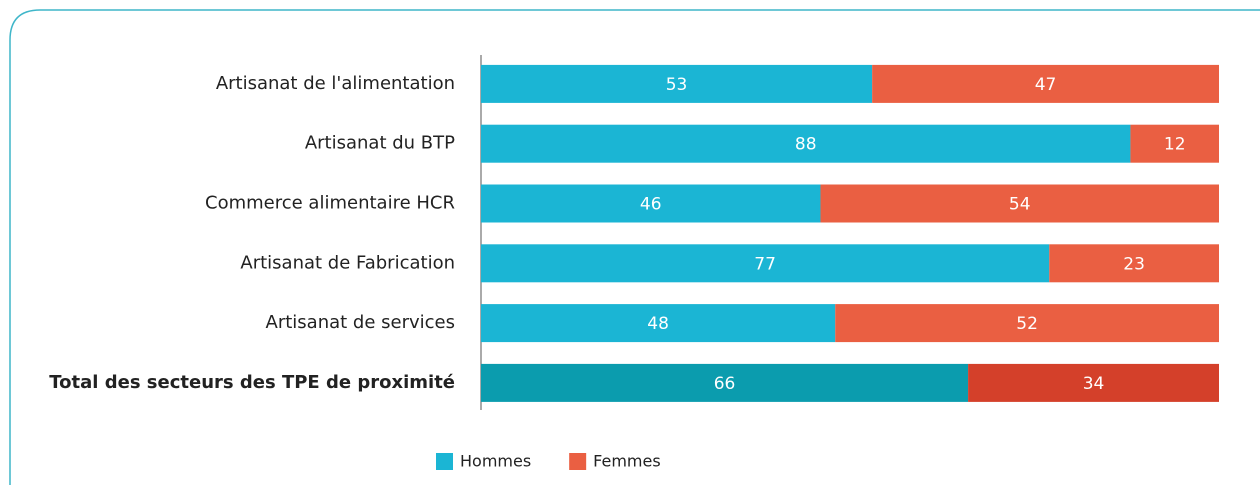 This screenshot has height=485, width=1260. I want to click on value-label: 34, so click(1094, 384).